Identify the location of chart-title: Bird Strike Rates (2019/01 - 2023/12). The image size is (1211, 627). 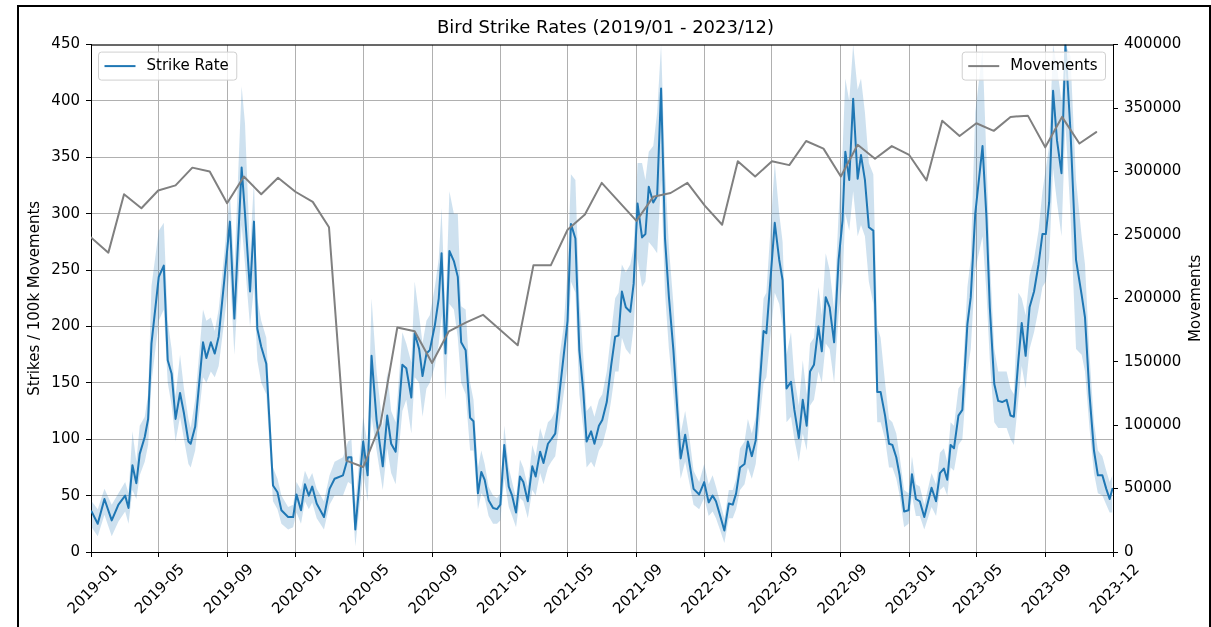
(605, 27).